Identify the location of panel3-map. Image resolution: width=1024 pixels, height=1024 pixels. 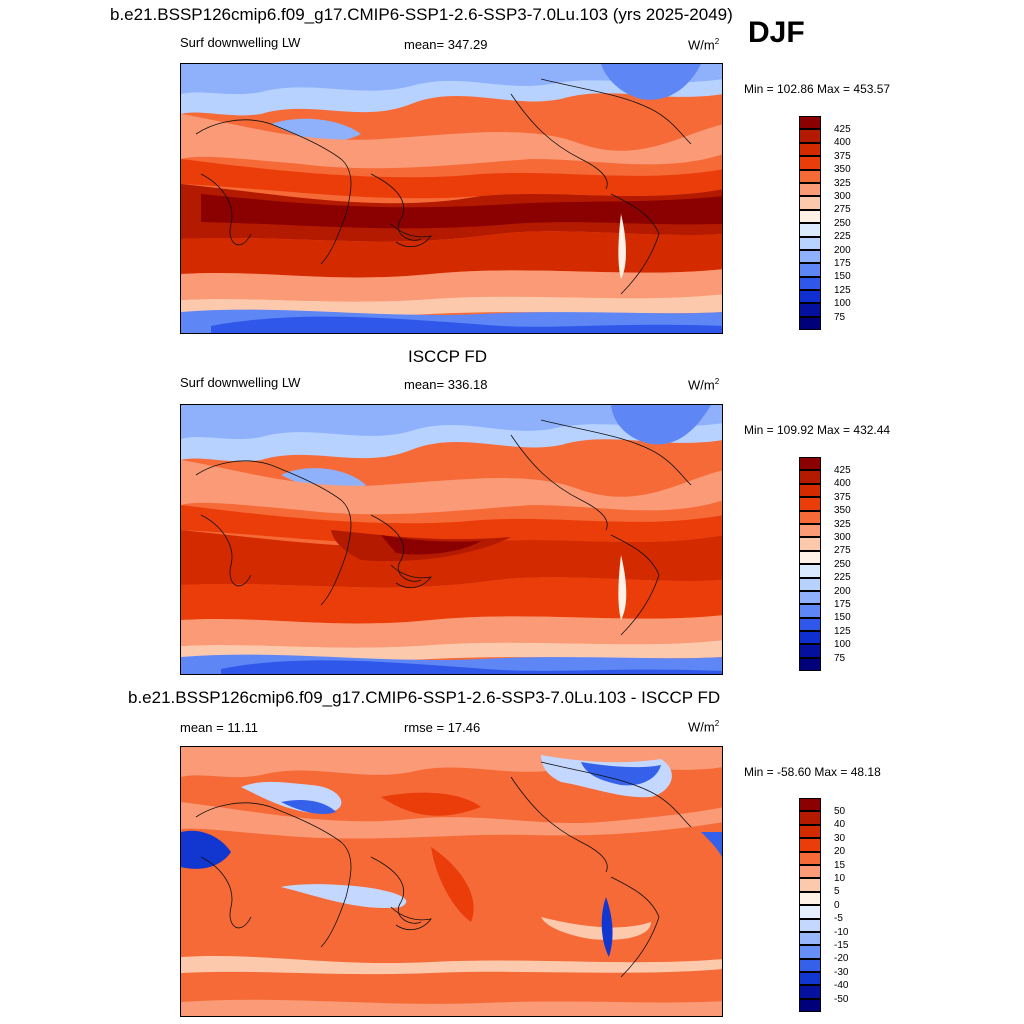
(451, 881).